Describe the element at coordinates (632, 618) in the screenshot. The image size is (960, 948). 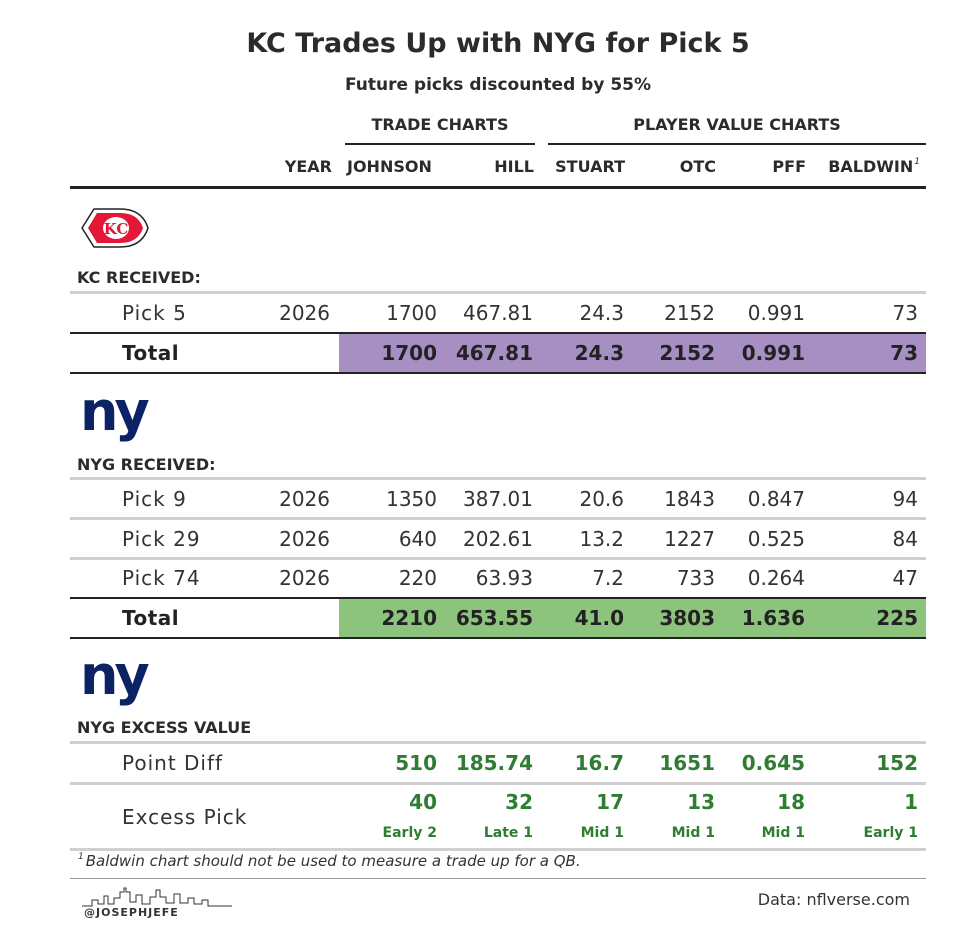
I see `nyg-total-highlight` at that location.